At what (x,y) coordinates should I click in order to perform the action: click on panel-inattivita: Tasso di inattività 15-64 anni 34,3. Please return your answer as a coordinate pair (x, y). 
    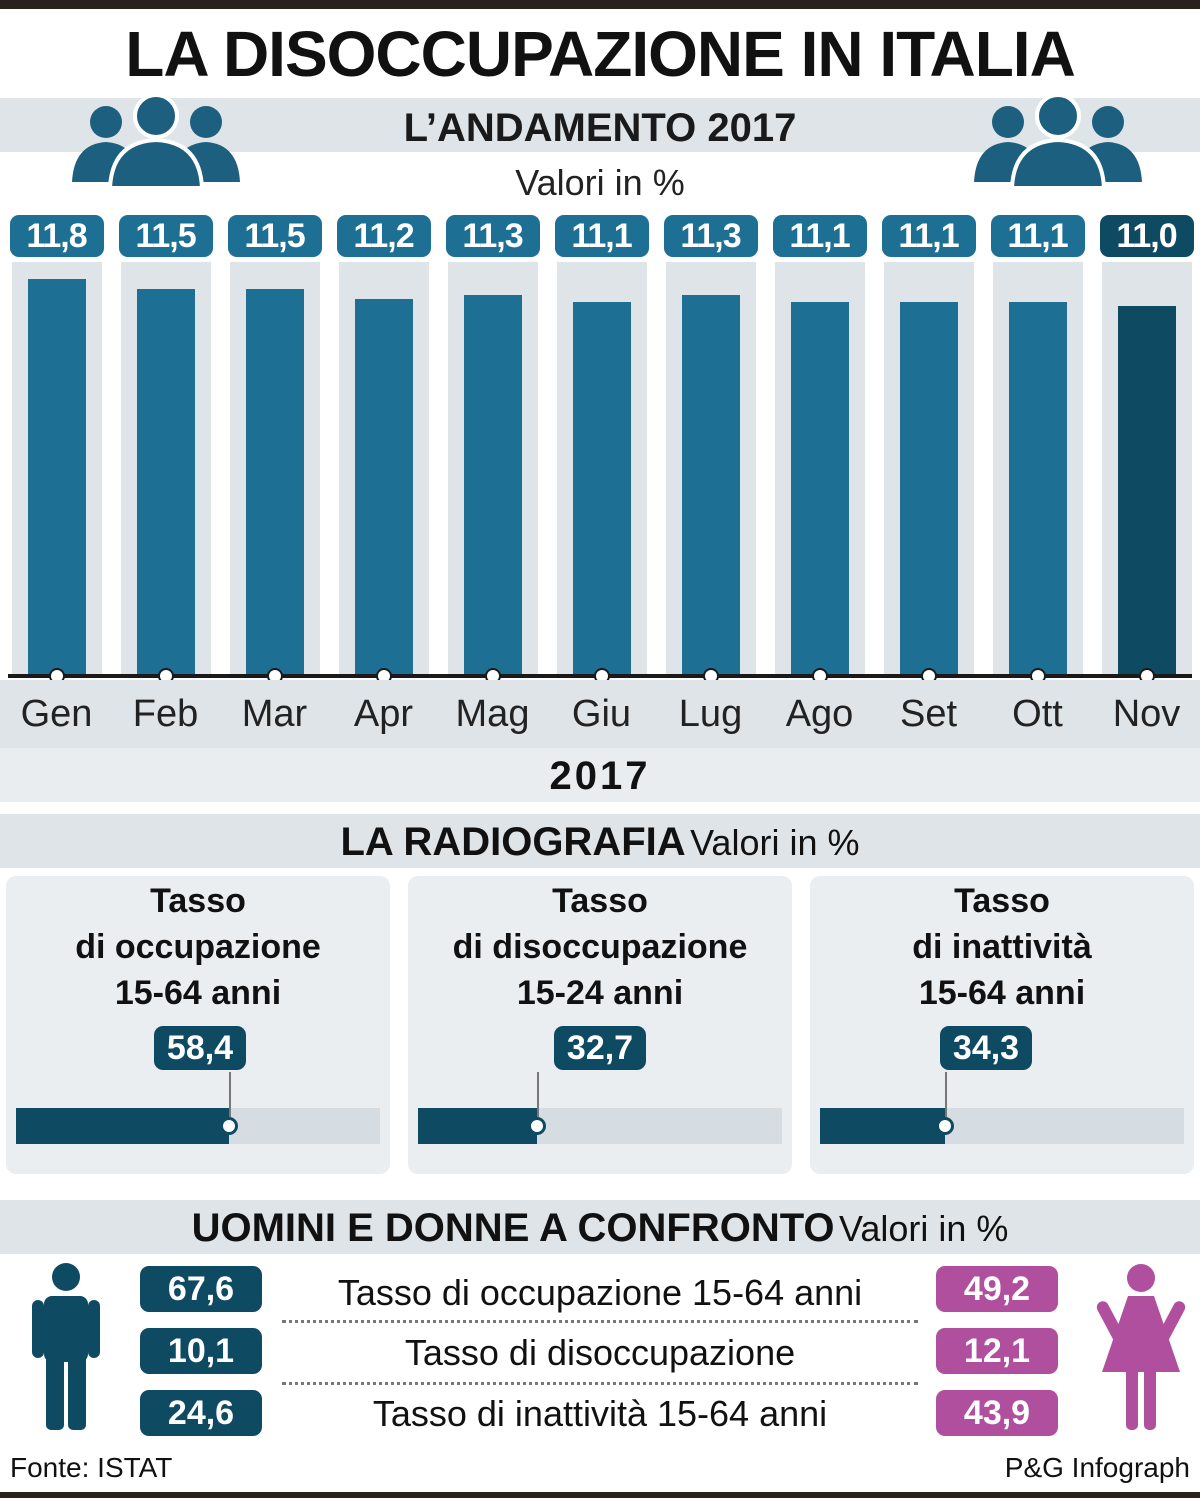
    Looking at the image, I should click on (1002, 1025).